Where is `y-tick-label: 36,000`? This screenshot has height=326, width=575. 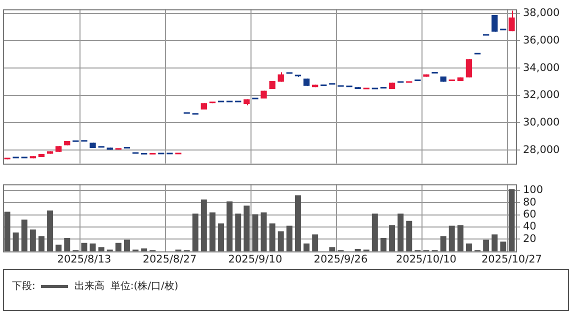
y-tick-label: 36,000 is located at coordinates (541, 40).